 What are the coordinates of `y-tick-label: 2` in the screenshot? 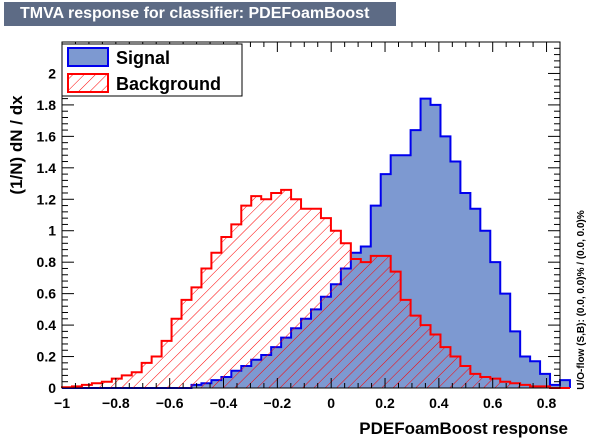 It's located at (52, 73).